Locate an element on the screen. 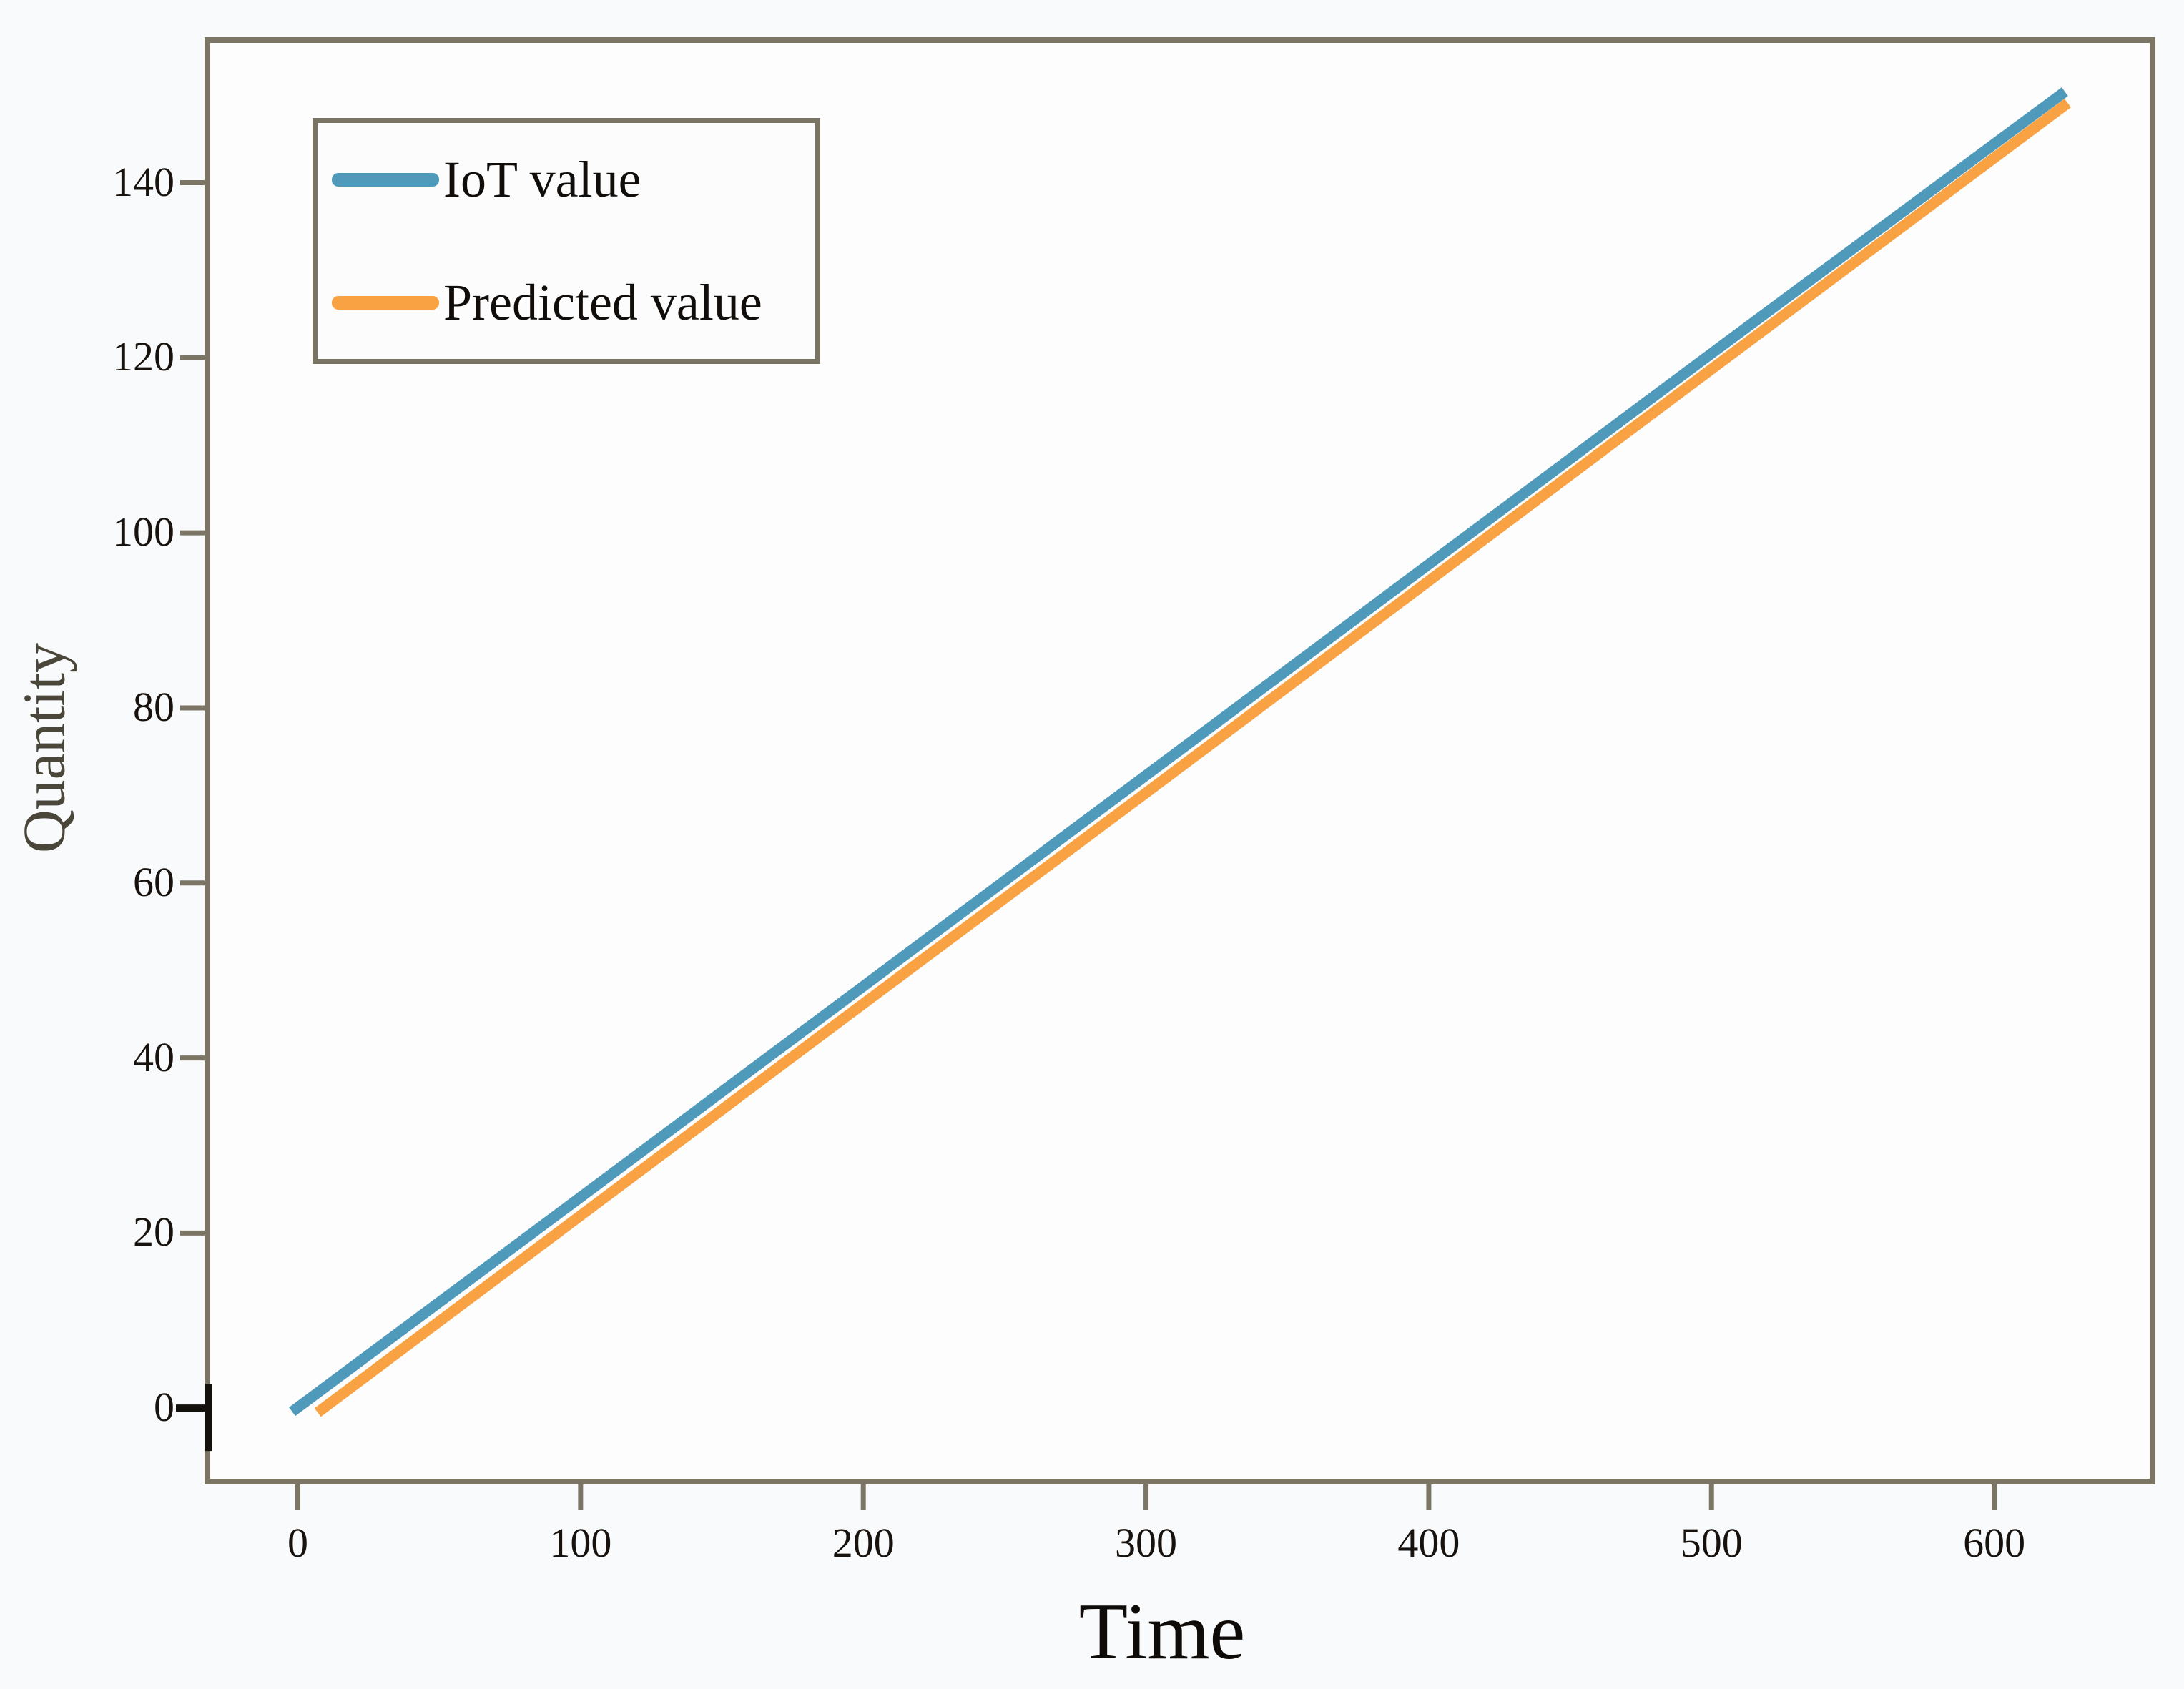 This screenshot has width=2184, height=1689. y-tick-label: 40 is located at coordinates (153, 1056).